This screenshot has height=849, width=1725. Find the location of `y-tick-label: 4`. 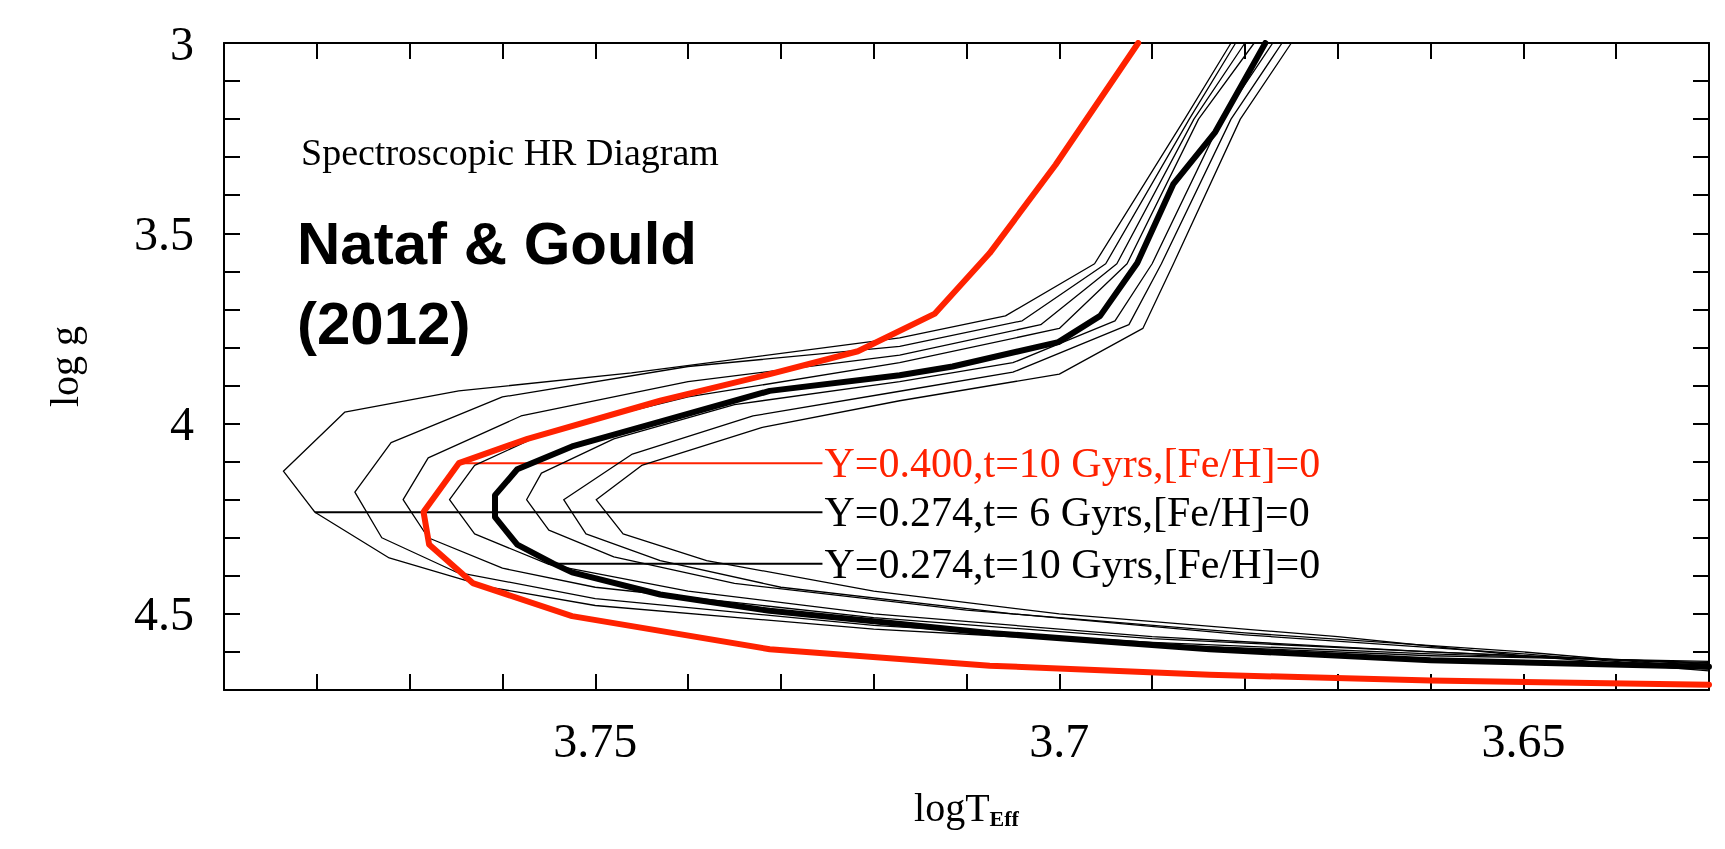

y-tick-label: 4 is located at coordinates (182, 424).